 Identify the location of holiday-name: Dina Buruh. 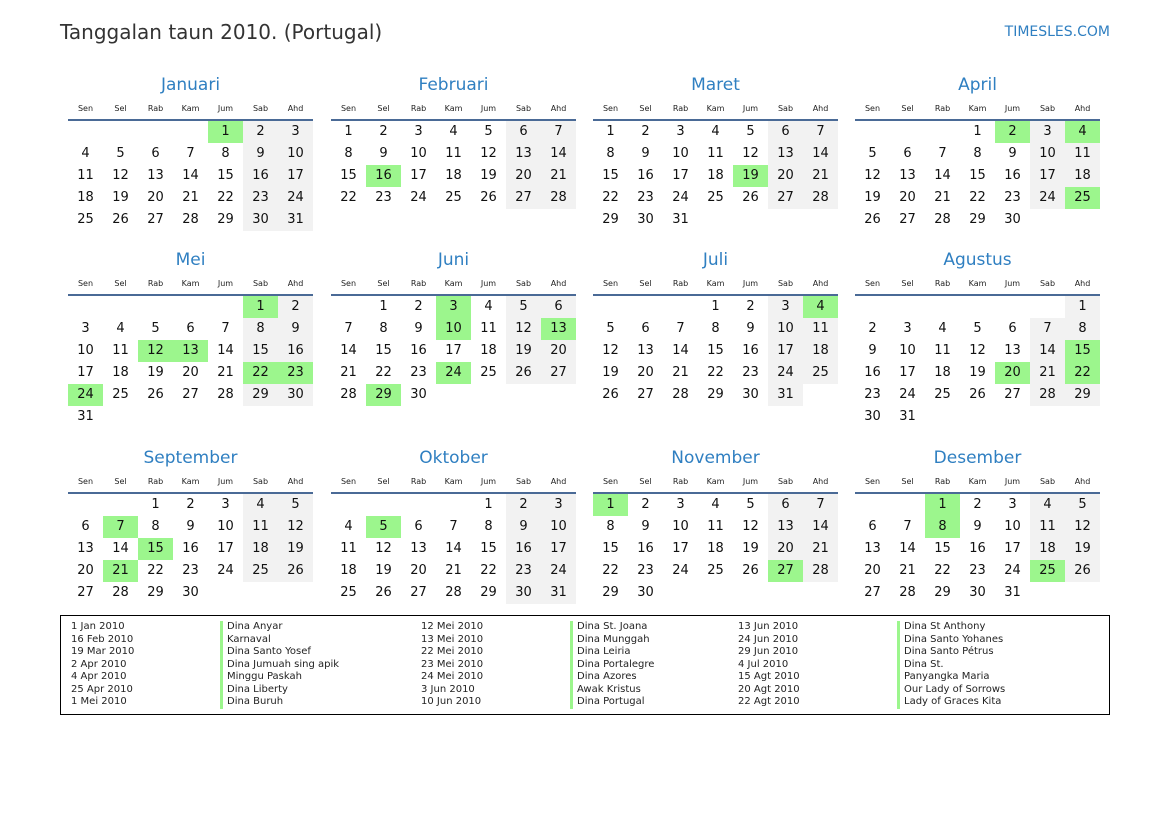
(279, 702).